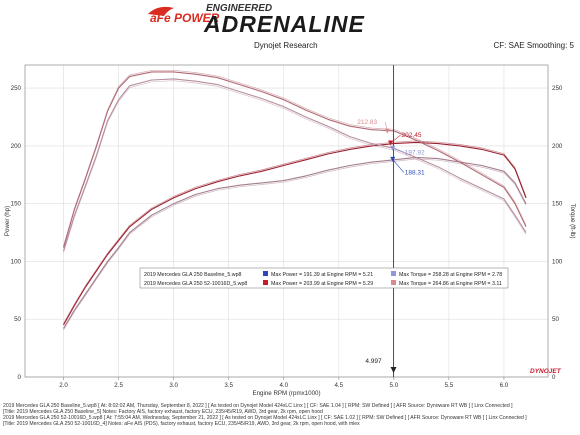  Describe the element at coordinates (450, 275) in the screenshot. I see `legend-max-torque-baseline: Max Torque = 258.28 at Engine RPM = 2.78` at that location.